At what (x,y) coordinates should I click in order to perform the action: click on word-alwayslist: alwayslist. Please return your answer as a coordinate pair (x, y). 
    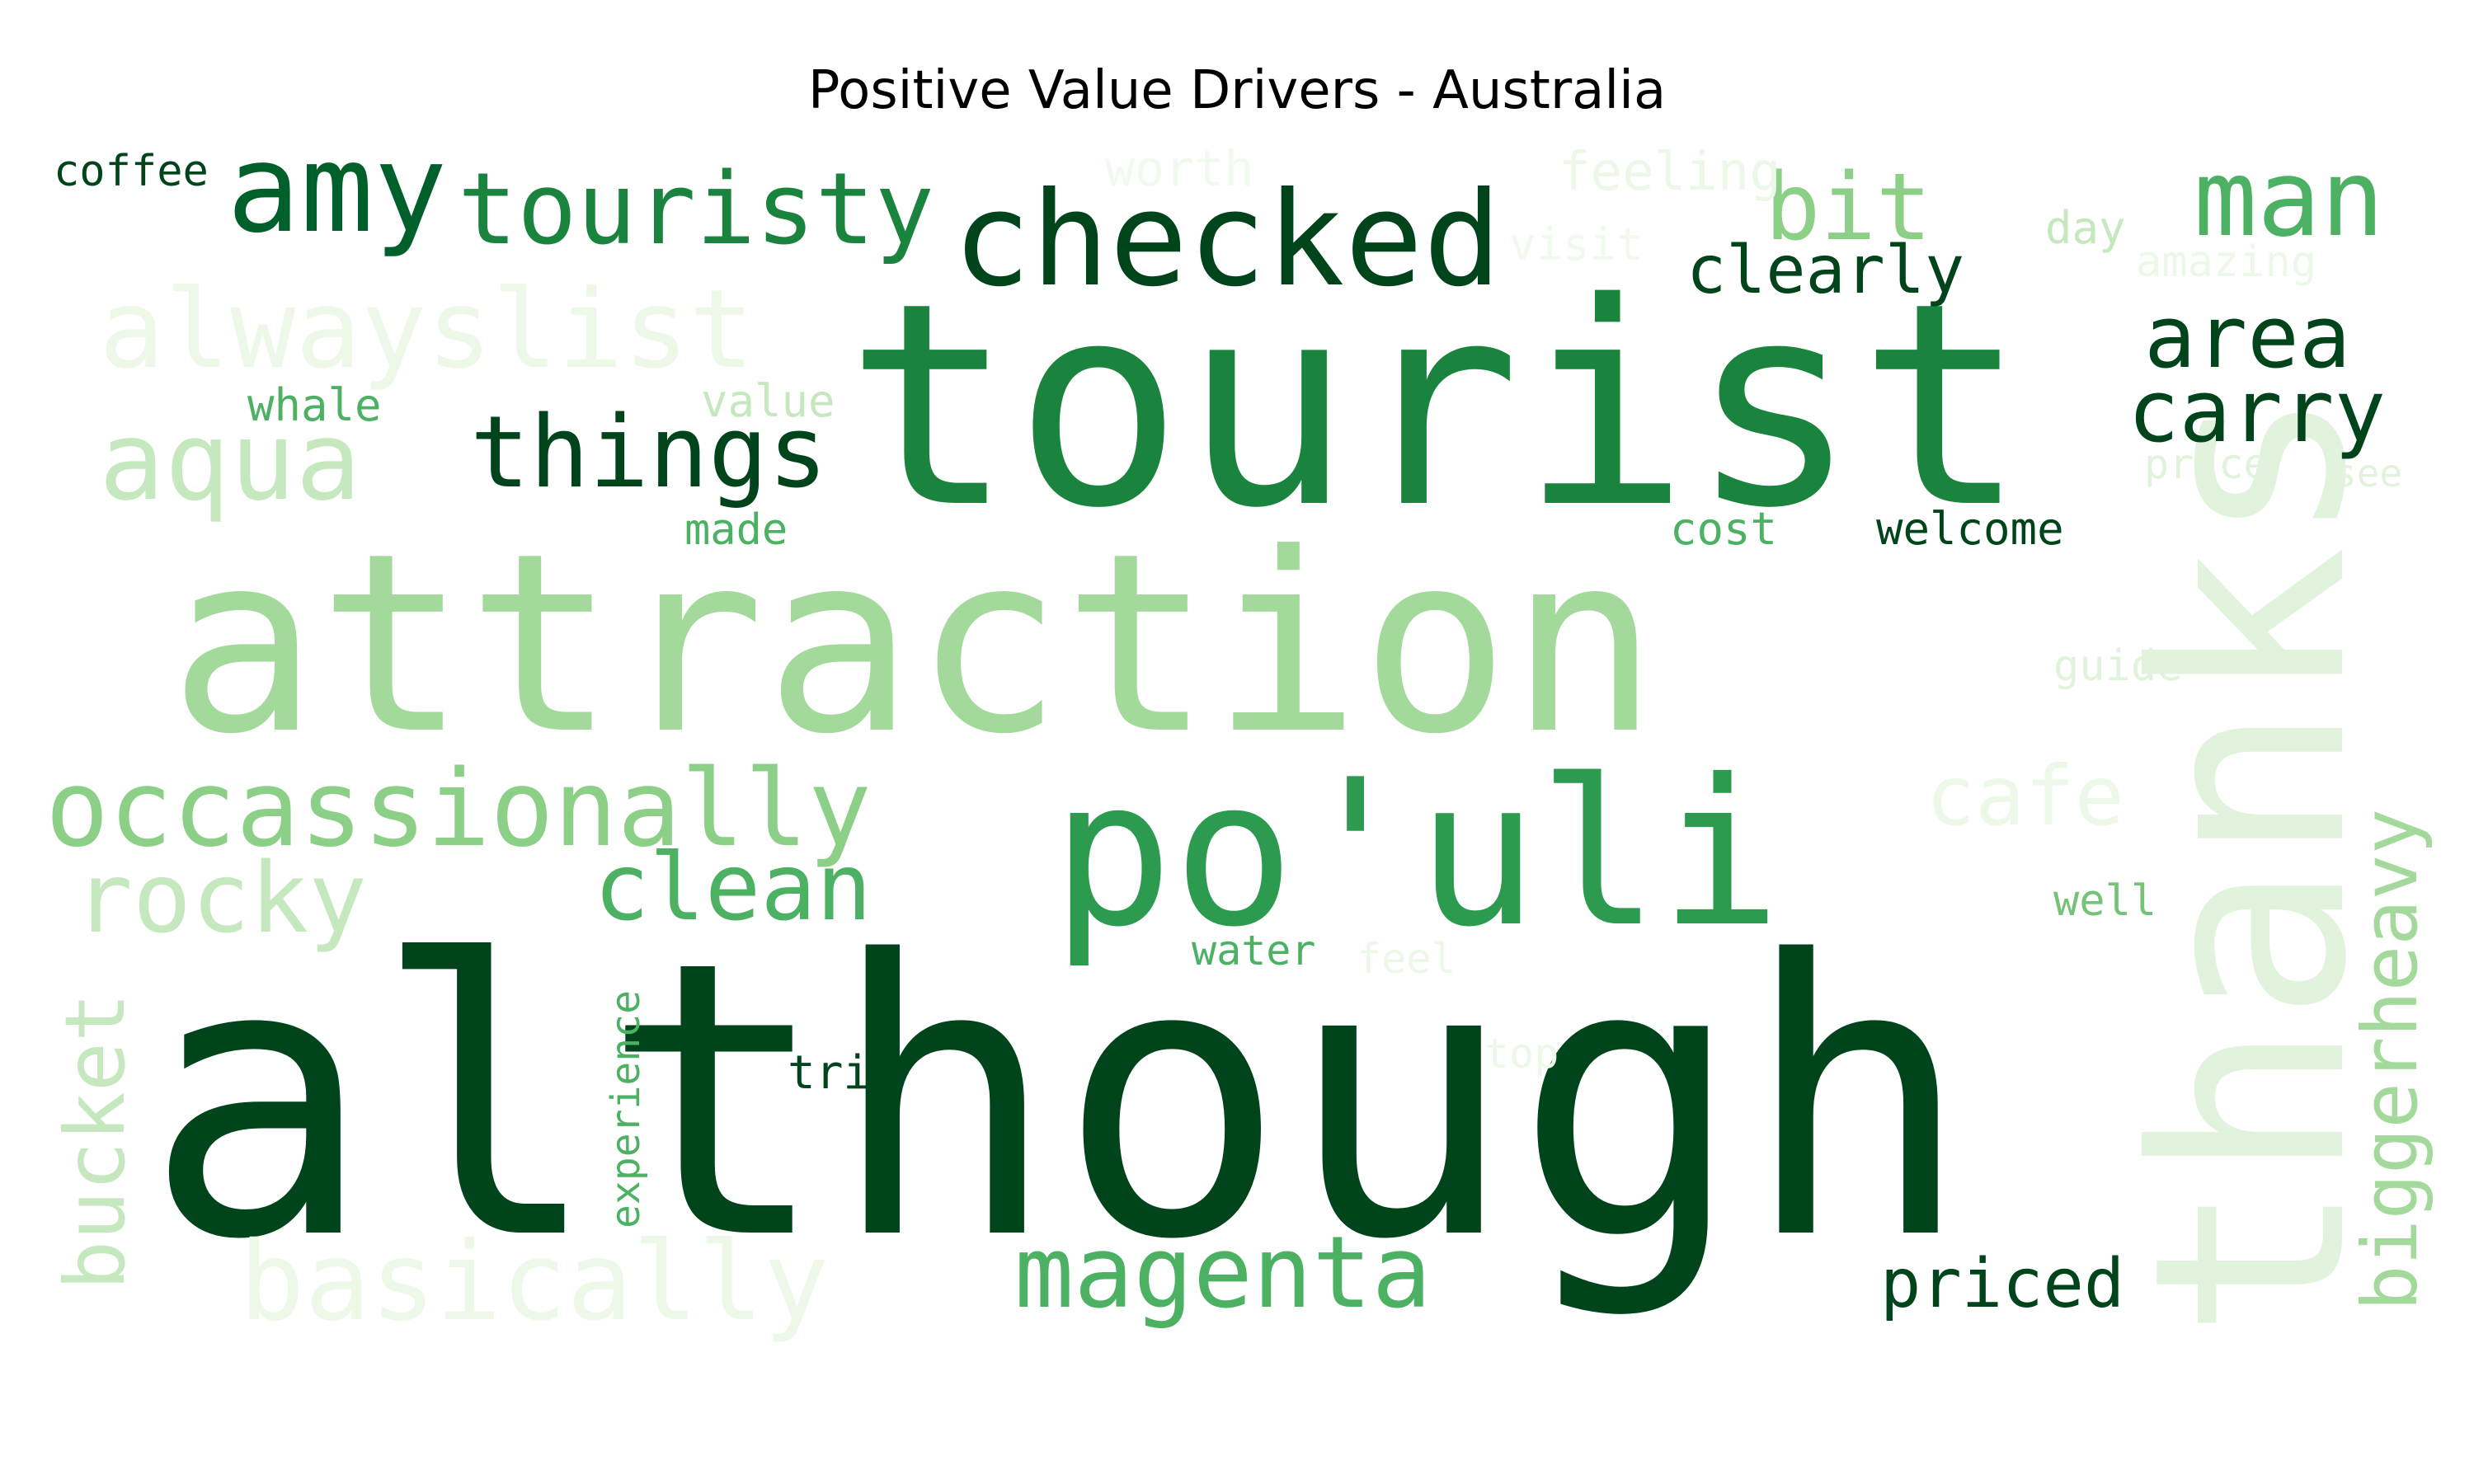
    Looking at the image, I should click on (427, 329).